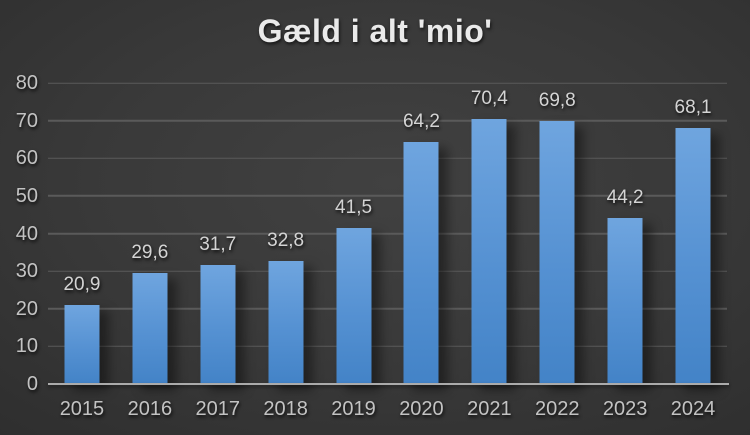 The width and height of the screenshot is (750, 435). Describe the element at coordinates (150, 252) in the screenshot. I see `bar-value-label: 29,6` at that location.